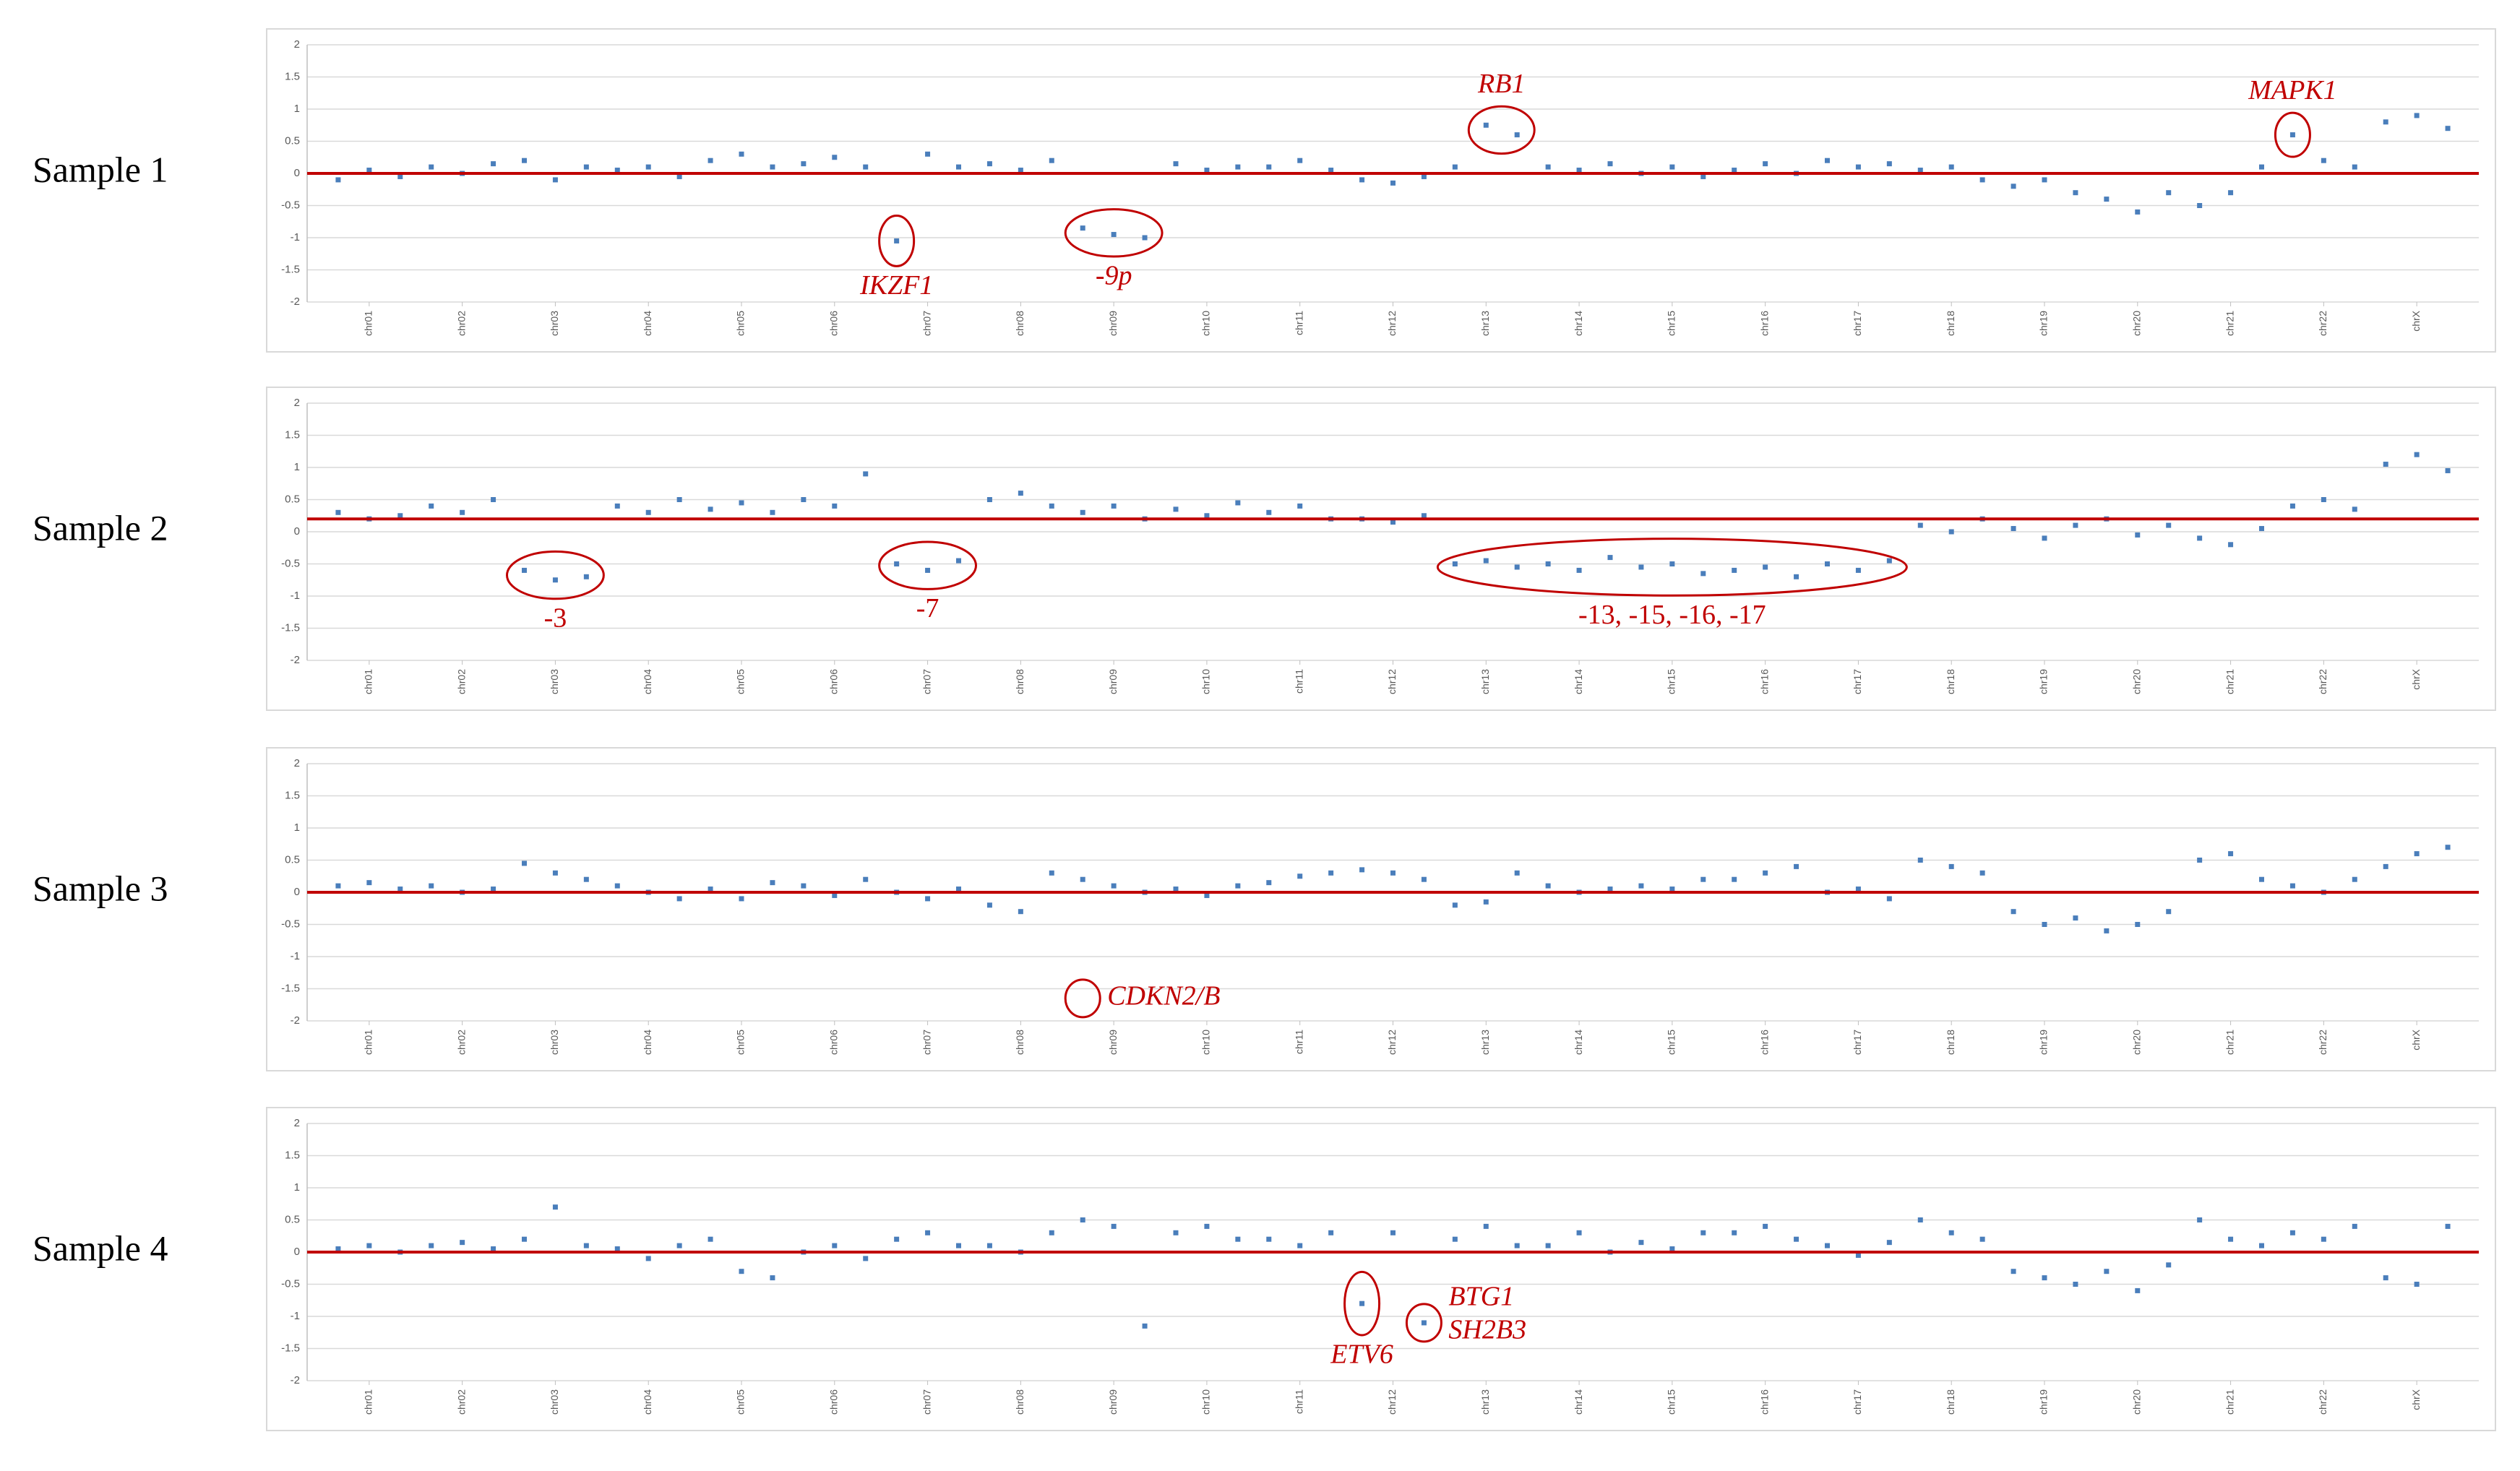 The image size is (2520, 1471). What do you see at coordinates (741, 681) in the screenshot?
I see `x-tick-label: chr05` at bounding box center [741, 681].